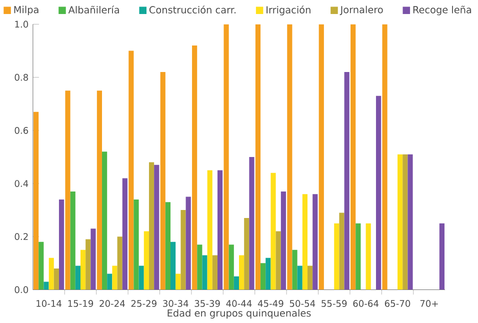 Image resolution: width=478 pixels, height=323 pixels. Describe the element at coordinates (21, 77) in the screenshot. I see `y-tick-label: 0.8` at that location.